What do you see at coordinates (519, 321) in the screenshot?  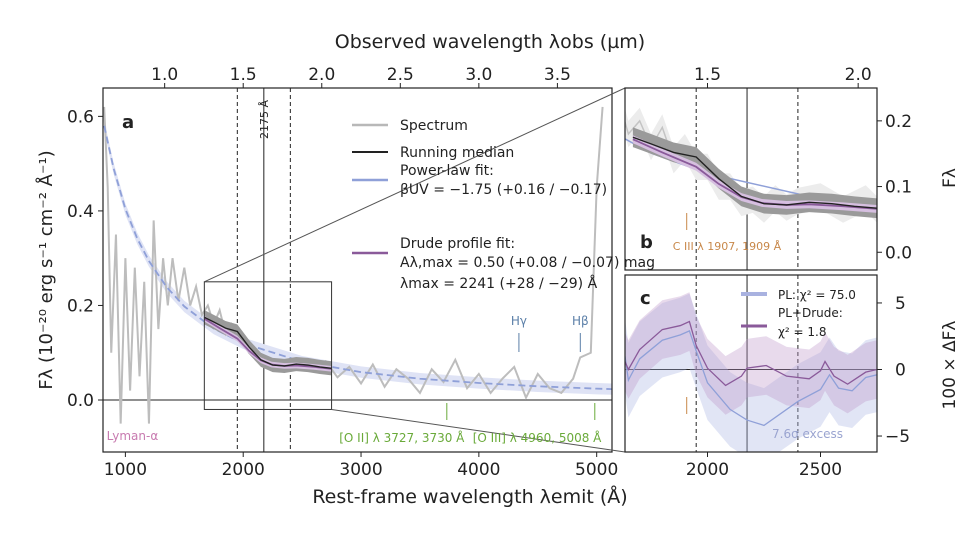 I see `annotation-label: Hγ` at bounding box center [519, 321].